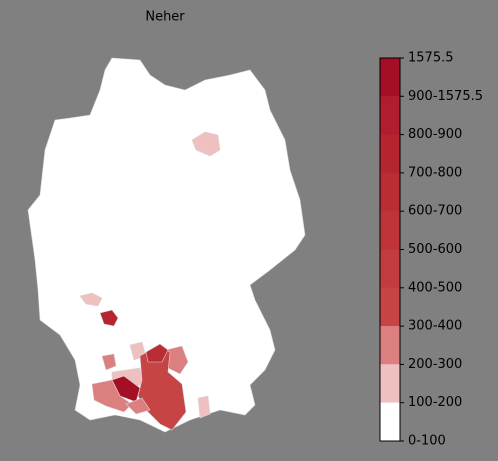 The image size is (498, 461). Describe the element at coordinates (435, 287) in the screenshot. I see `legend-label: 400-500` at that location.